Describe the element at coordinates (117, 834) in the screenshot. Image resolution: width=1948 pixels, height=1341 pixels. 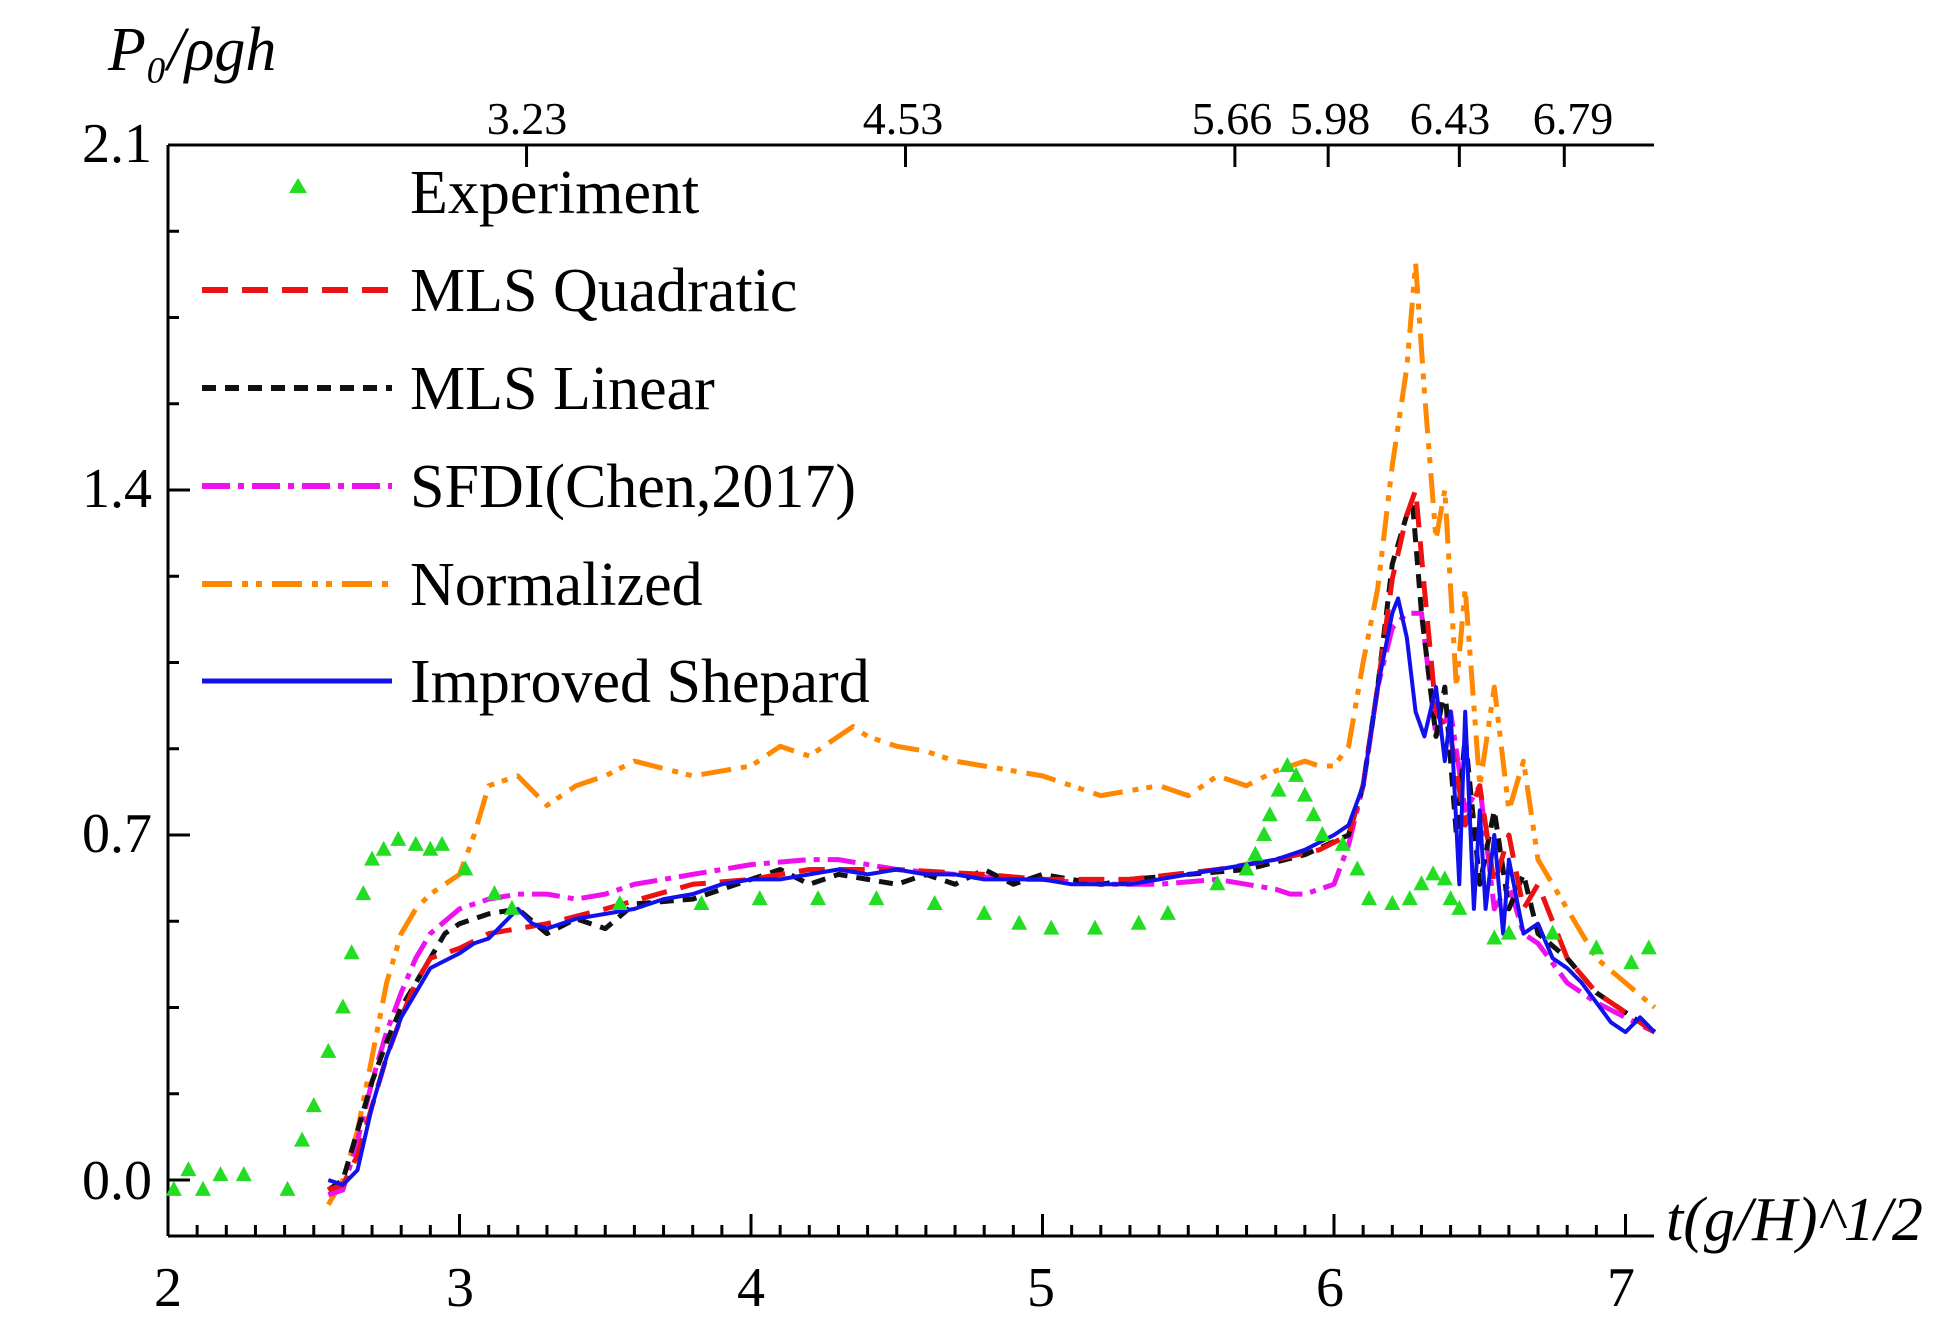
I see `y-tick-label: 0.7` at that location.